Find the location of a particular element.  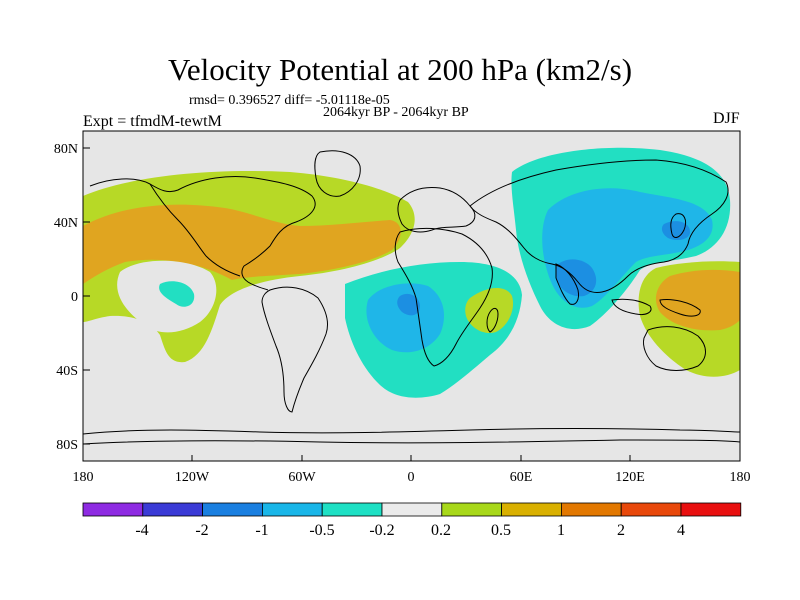

latitude-axis: 80N 40N 0 40S 80S is located at coordinates (72, 297).